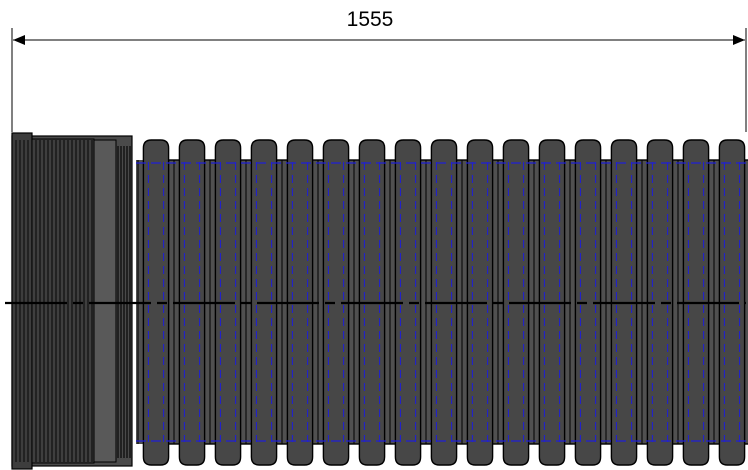  I want to click on overall-length-dimension-label: 1555, so click(370, 19).